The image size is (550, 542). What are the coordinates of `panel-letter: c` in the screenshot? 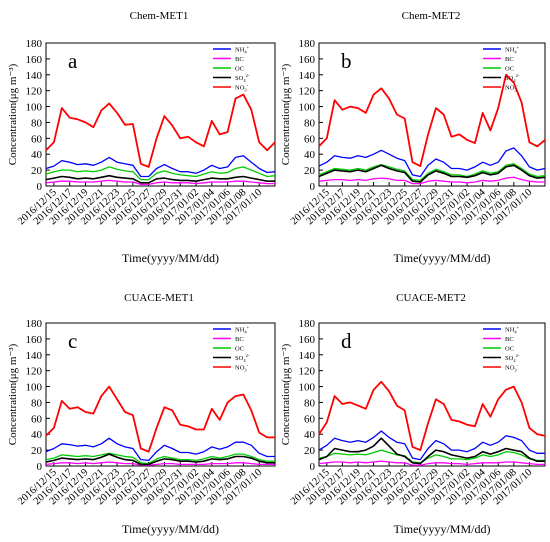 It's located at (72, 341).